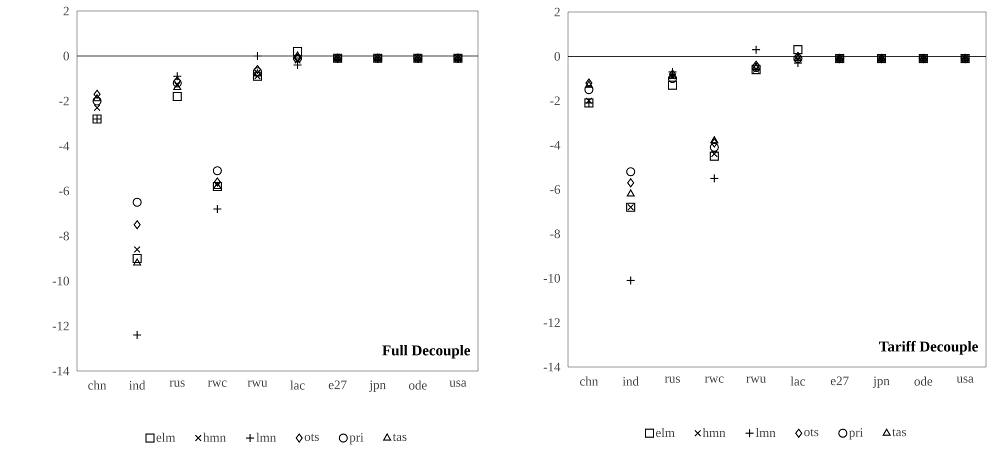 This screenshot has width=990, height=451. Describe the element at coordinates (928, 347) in the screenshot. I see `annotation: Tariff Decouple` at that location.